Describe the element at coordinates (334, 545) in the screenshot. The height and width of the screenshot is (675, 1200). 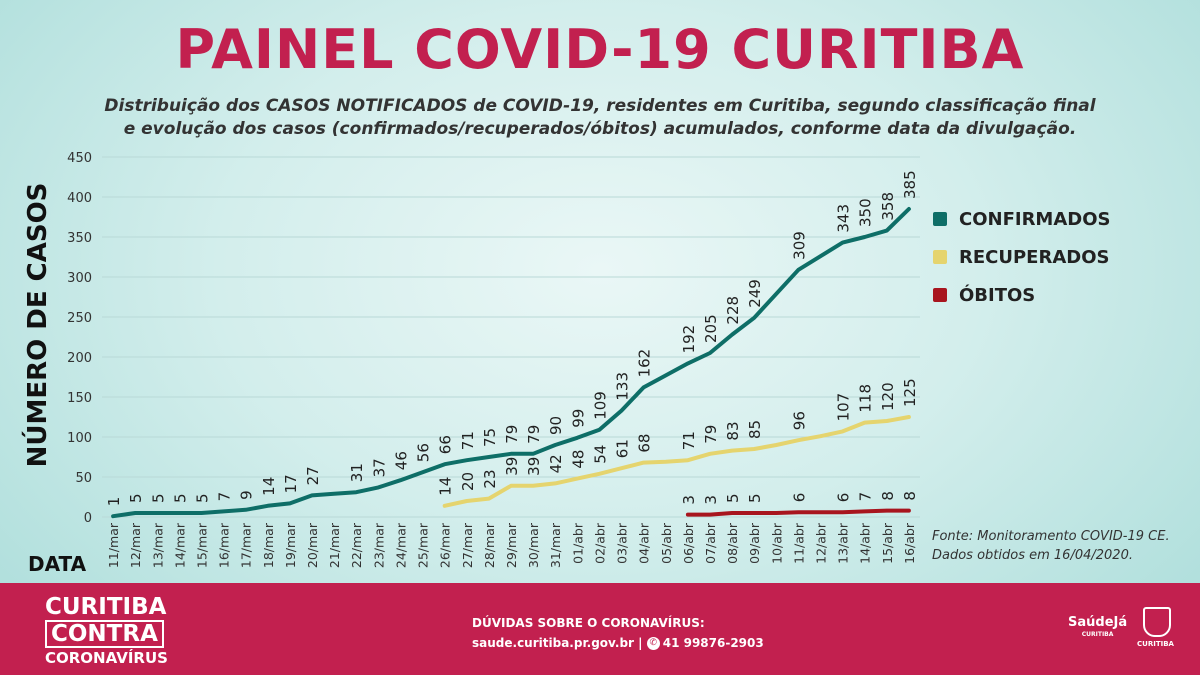
I see `x-tick-label: 21/mar` at that location.